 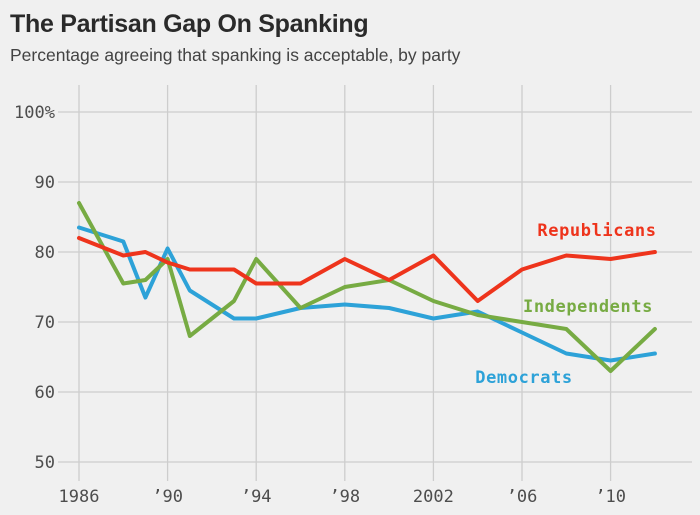 I want to click on series-label-democrats: Democrats, so click(x=524, y=378).